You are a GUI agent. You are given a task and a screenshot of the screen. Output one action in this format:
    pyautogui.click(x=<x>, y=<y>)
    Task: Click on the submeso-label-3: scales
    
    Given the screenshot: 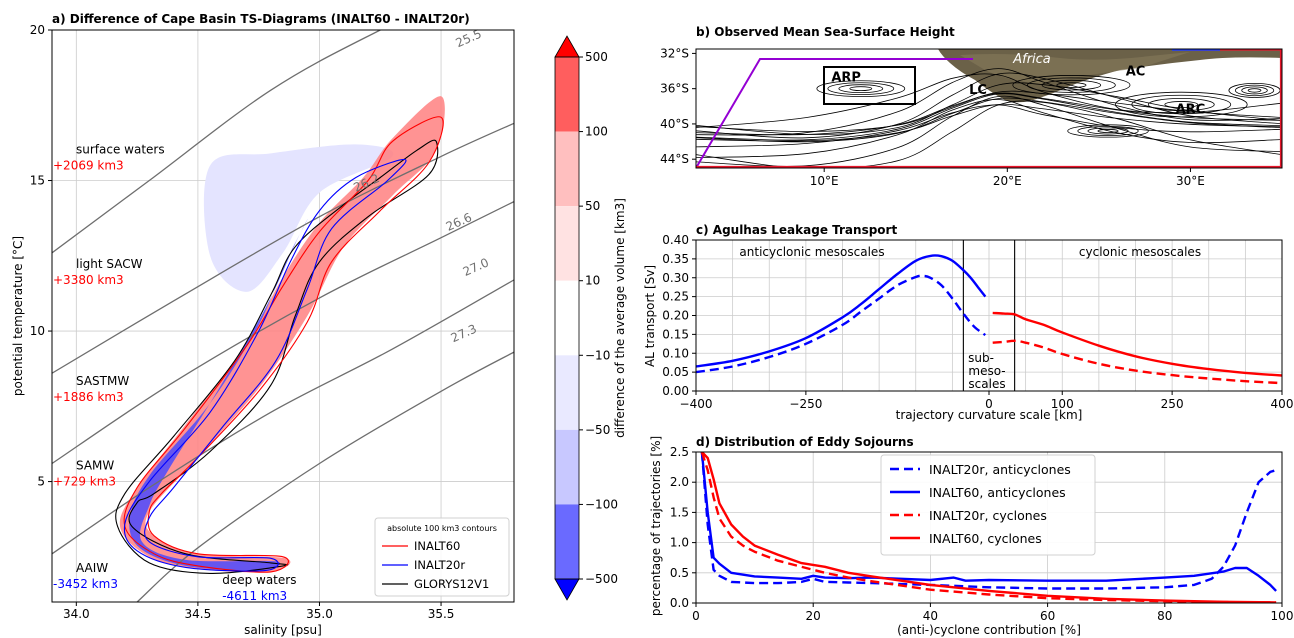 What is the action you would take?
    pyautogui.click(x=986, y=384)
    